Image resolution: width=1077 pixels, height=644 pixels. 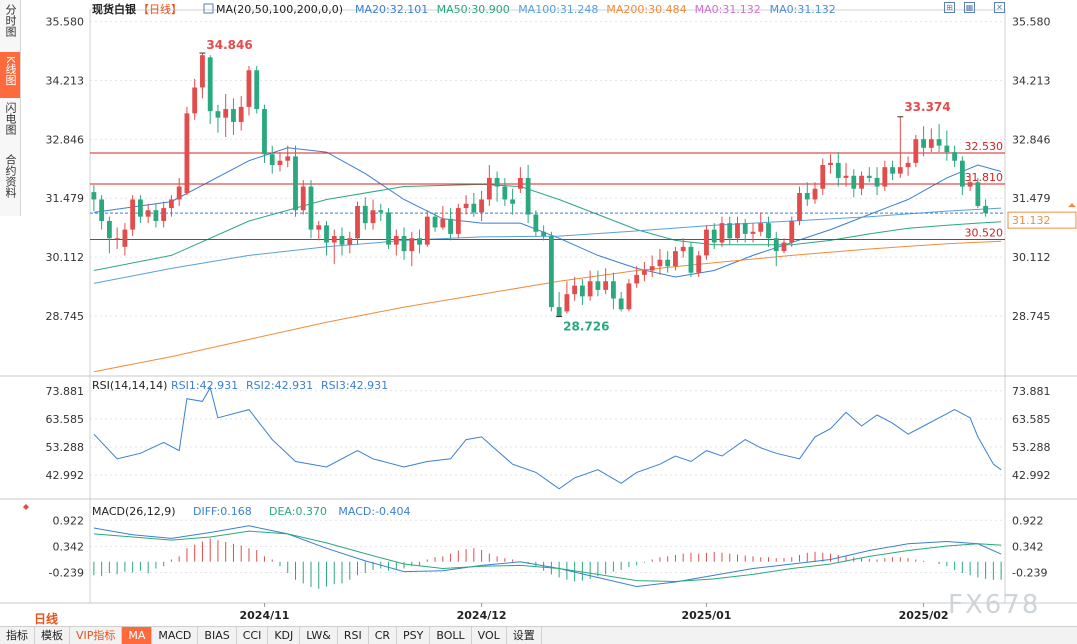 I want to click on indicator-button-2: VIP指标, so click(x=96, y=635).